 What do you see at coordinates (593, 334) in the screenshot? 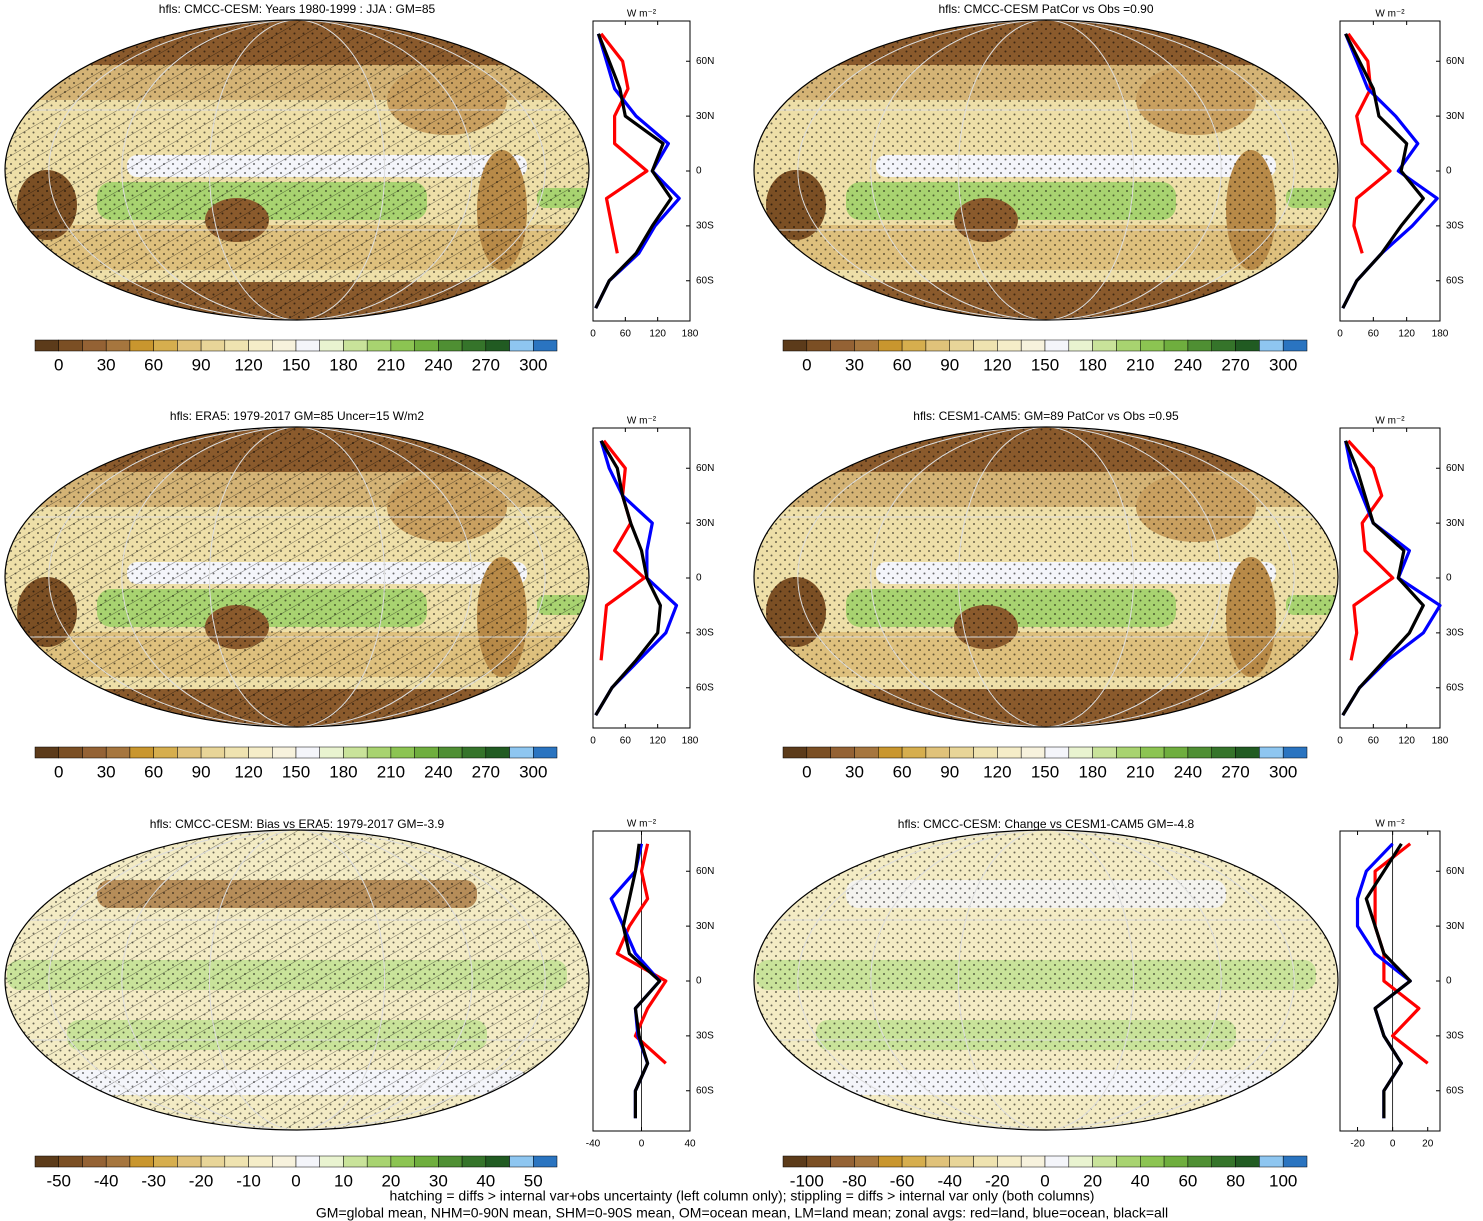
I see `x-tick-label: 0` at bounding box center [593, 334].